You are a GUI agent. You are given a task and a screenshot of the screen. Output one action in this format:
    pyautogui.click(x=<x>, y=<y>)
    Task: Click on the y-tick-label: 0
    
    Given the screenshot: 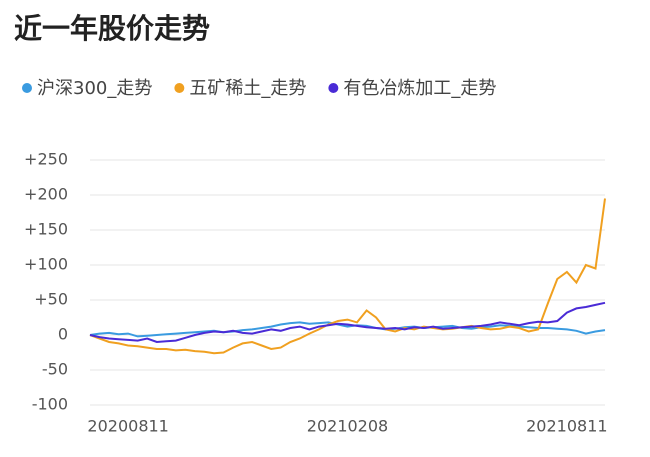 What is the action you would take?
    pyautogui.click(x=63, y=334)
    